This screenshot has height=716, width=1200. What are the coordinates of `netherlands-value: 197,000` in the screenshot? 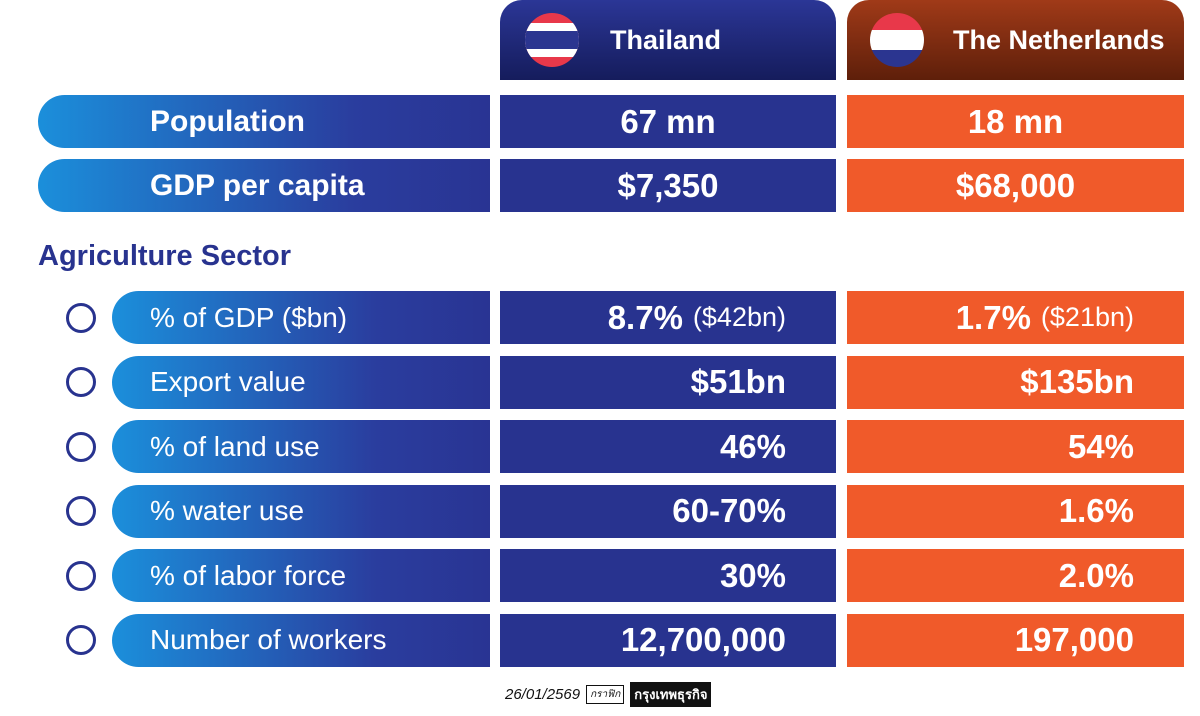 It's located at (1015, 640).